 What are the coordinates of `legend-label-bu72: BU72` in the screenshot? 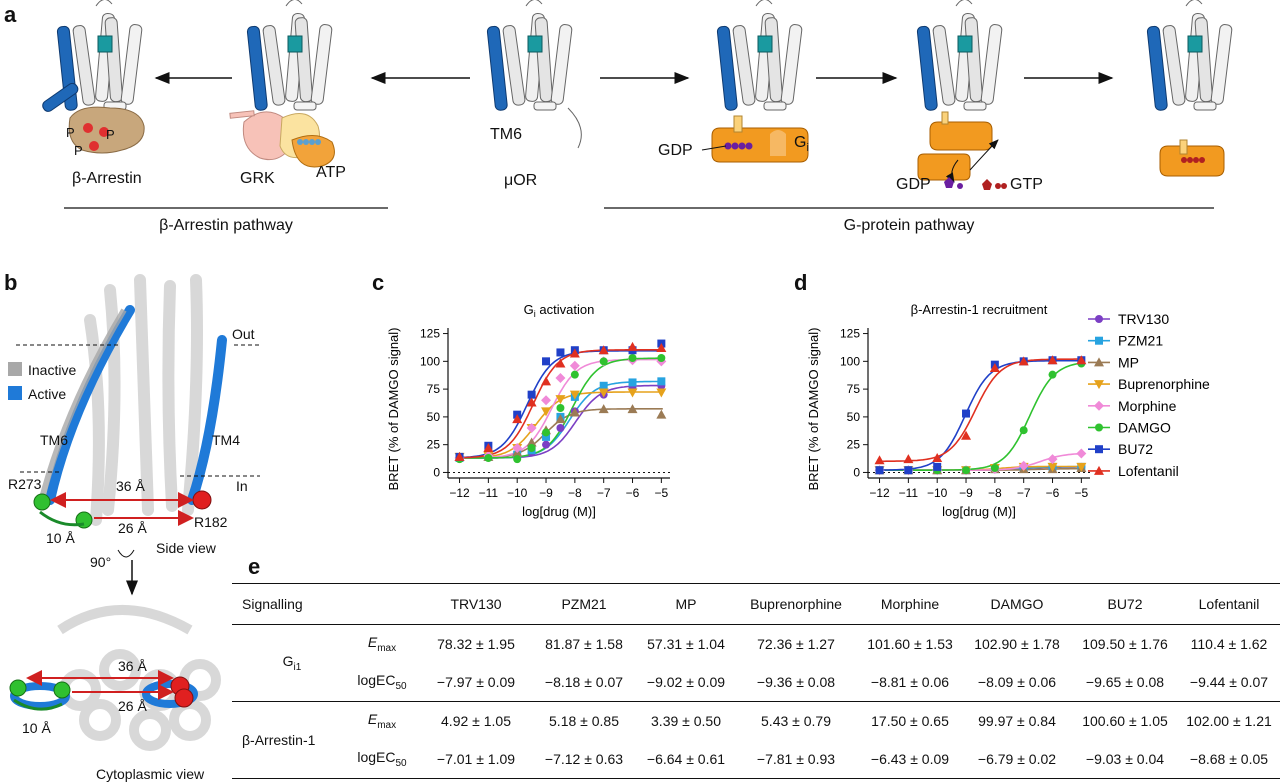 It's located at (1135, 449).